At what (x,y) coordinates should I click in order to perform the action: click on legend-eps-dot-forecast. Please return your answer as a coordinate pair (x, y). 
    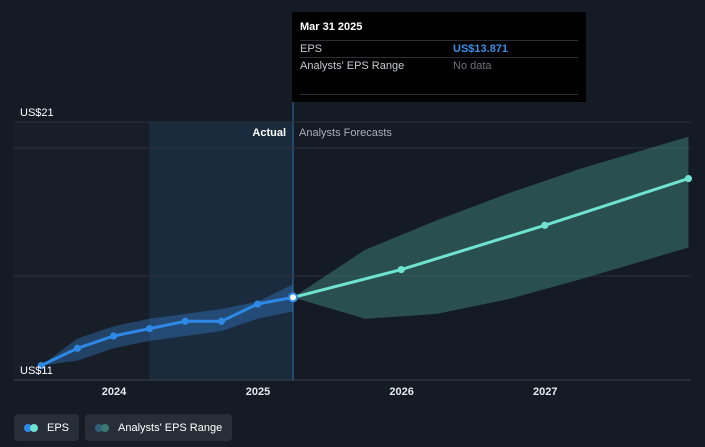
    Looking at the image, I should click on (34, 427).